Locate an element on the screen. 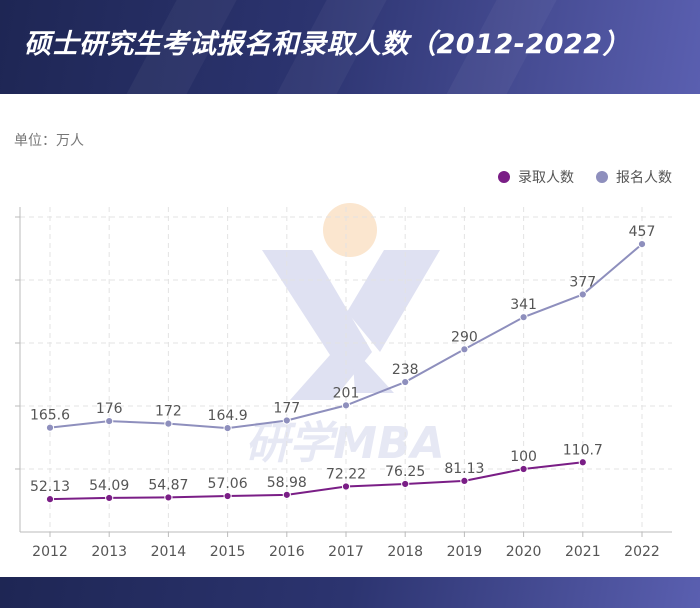  x-tick-label: 2019 is located at coordinates (465, 552).